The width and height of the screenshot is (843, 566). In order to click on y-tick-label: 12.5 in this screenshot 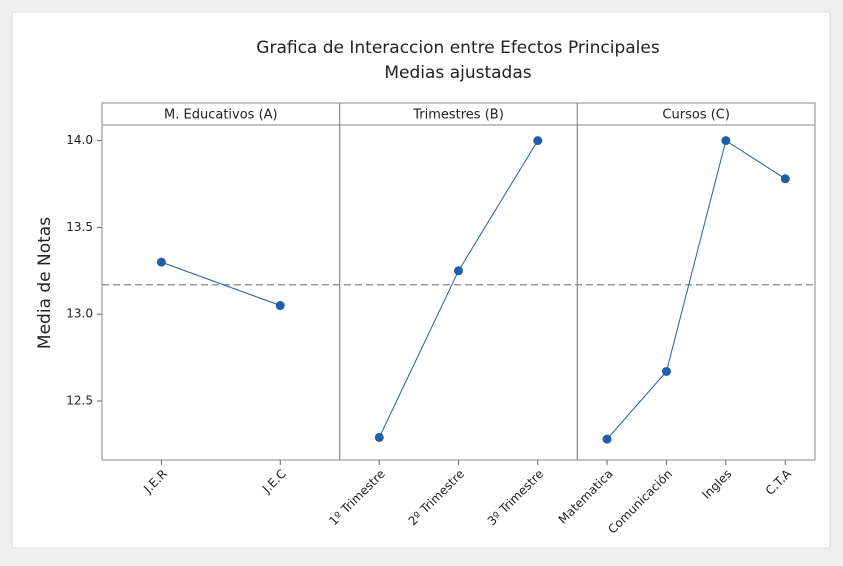, I will do `click(79, 400)`.